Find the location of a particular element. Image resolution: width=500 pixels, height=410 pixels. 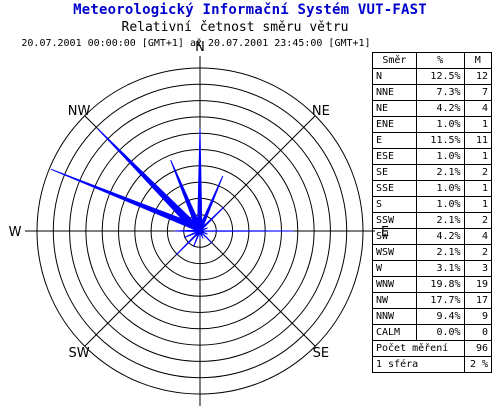

row-direction: S is located at coordinates (394, 204).